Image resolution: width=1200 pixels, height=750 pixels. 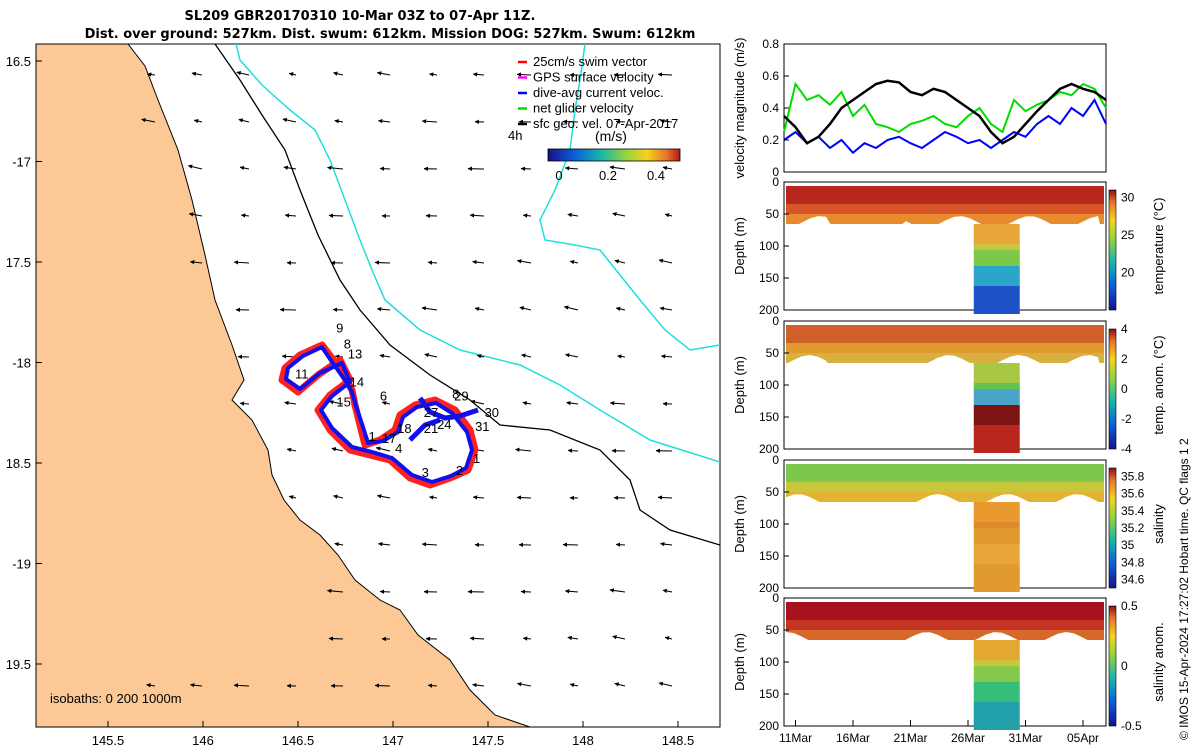 I want to click on depth-tick: 200, so click(x=769, y=588).